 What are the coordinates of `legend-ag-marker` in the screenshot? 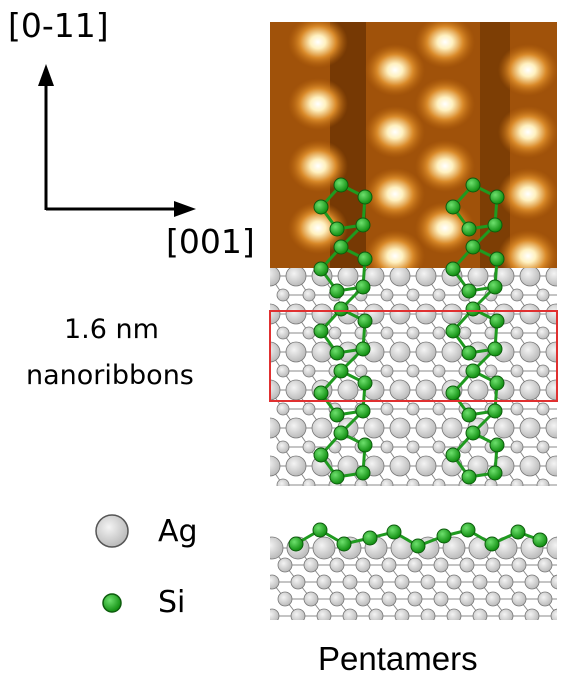 It's located at (112, 531).